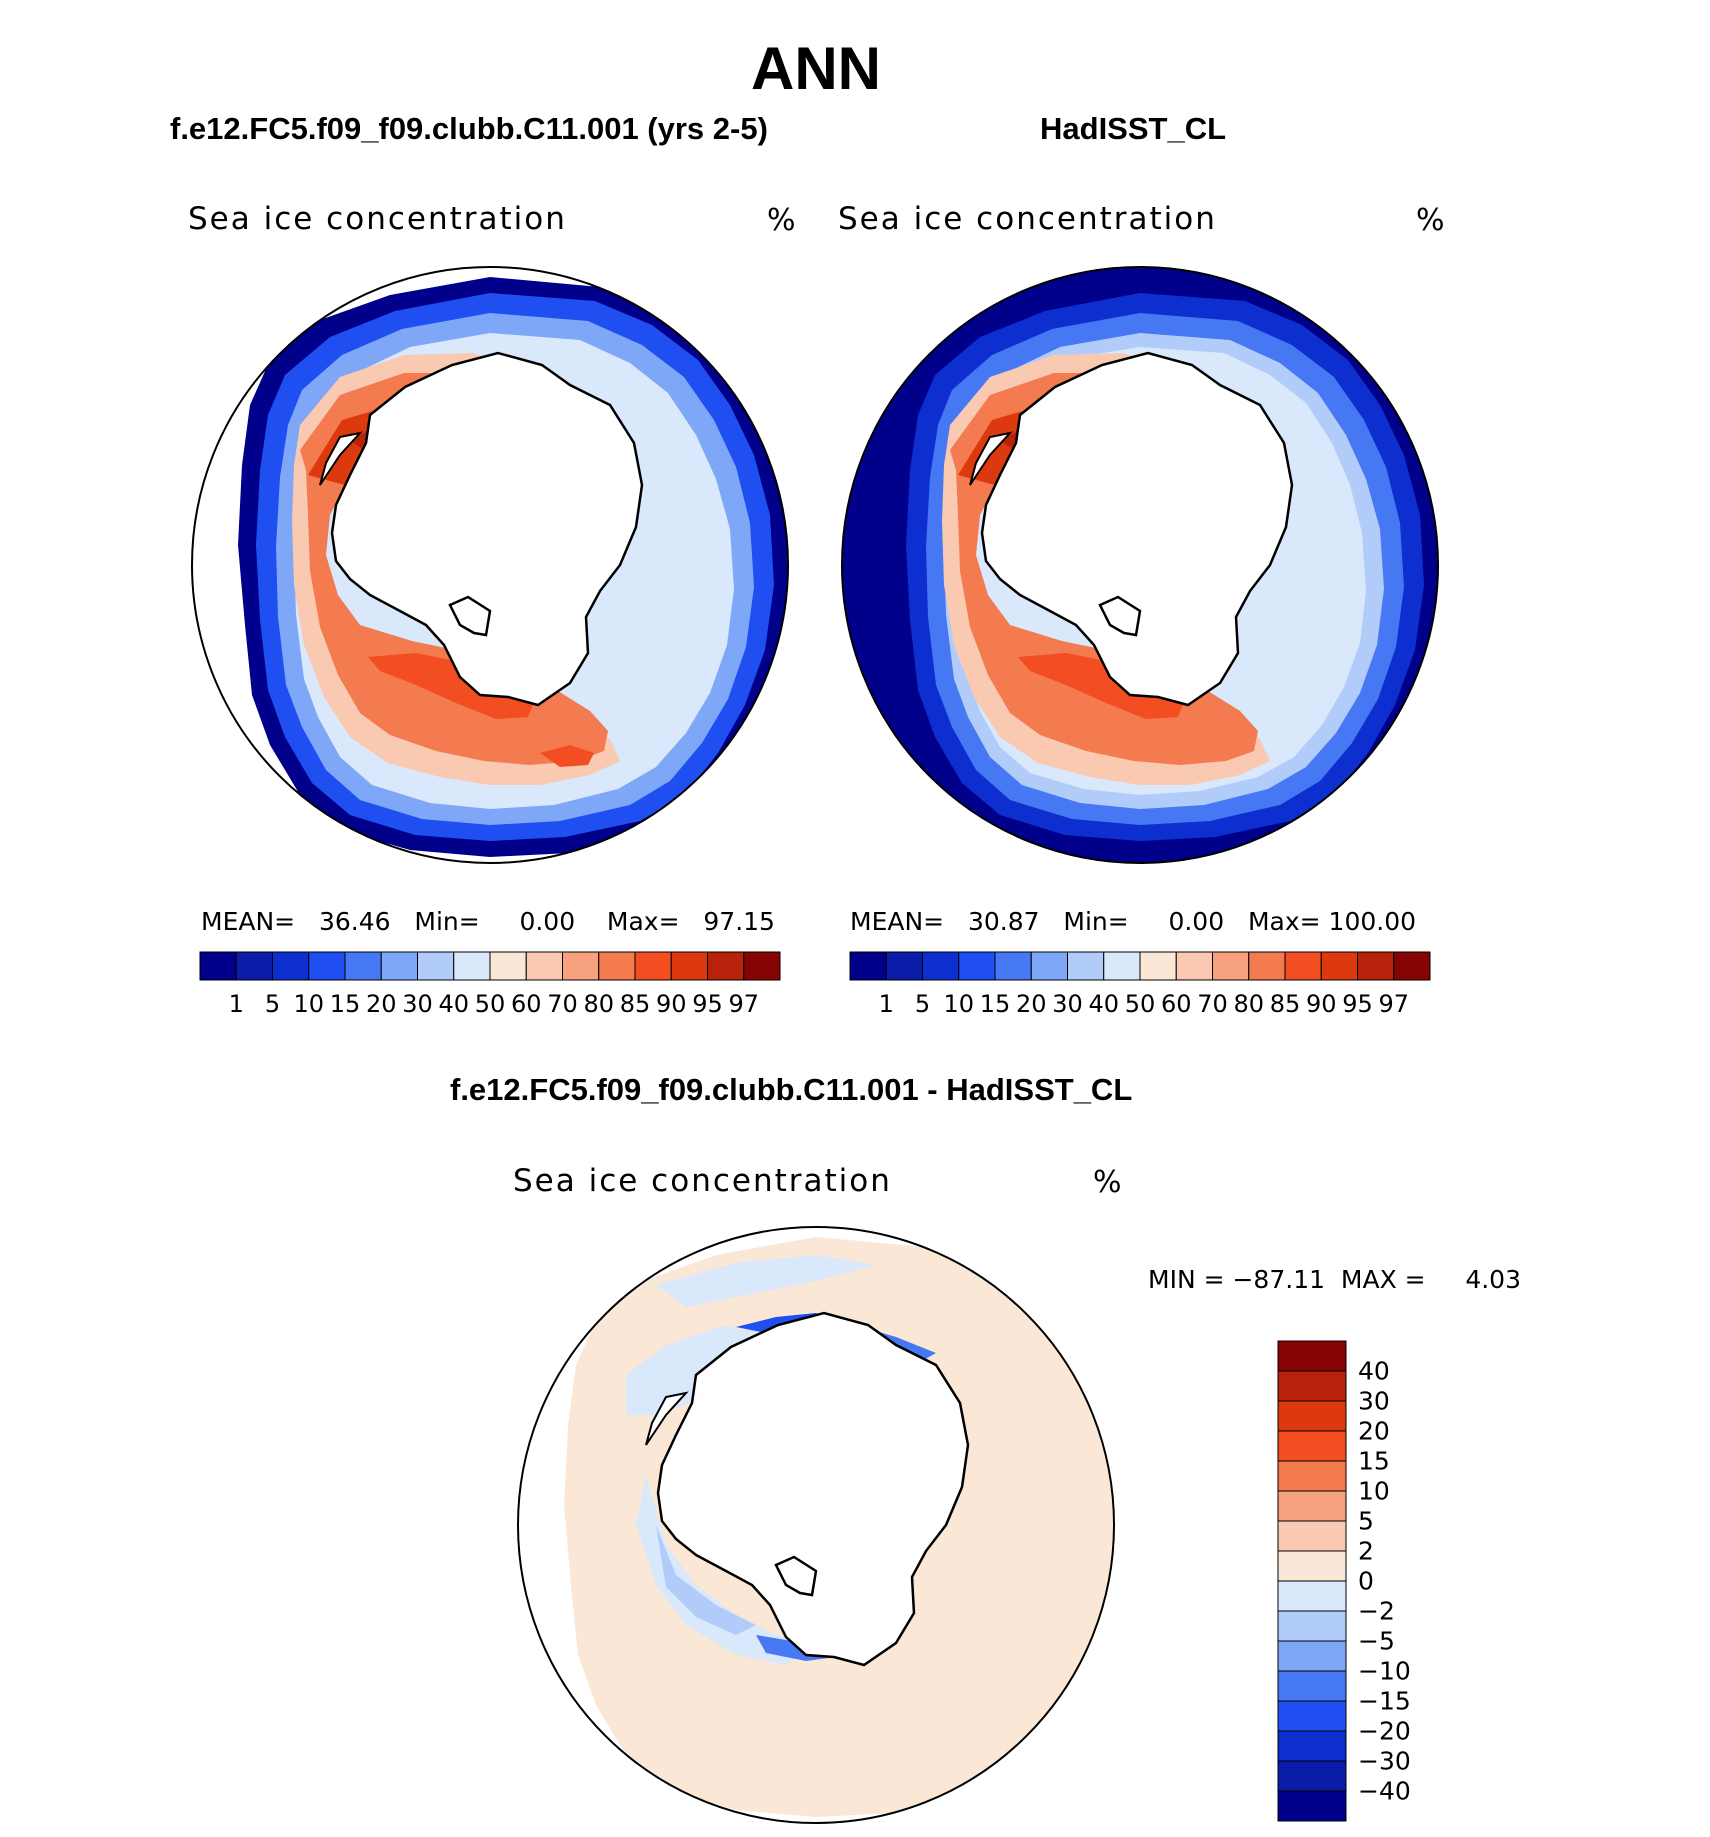  I want to click on diff-unit-label: %, so click(1107, 1182).